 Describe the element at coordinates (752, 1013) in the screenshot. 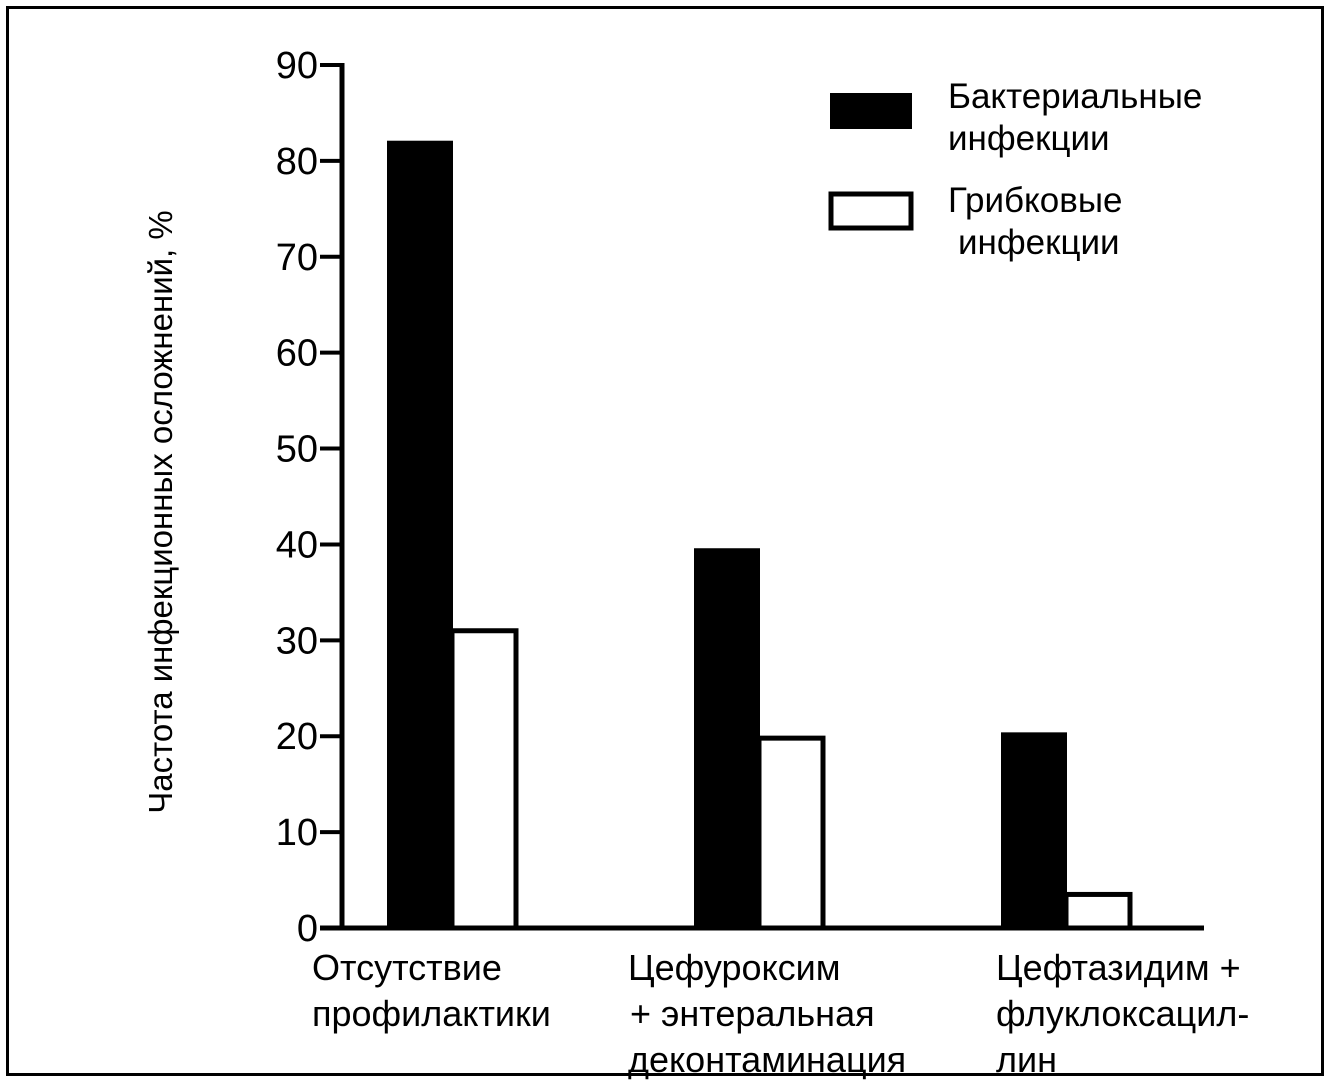

I see `category-label-line: + энтеральная` at that location.